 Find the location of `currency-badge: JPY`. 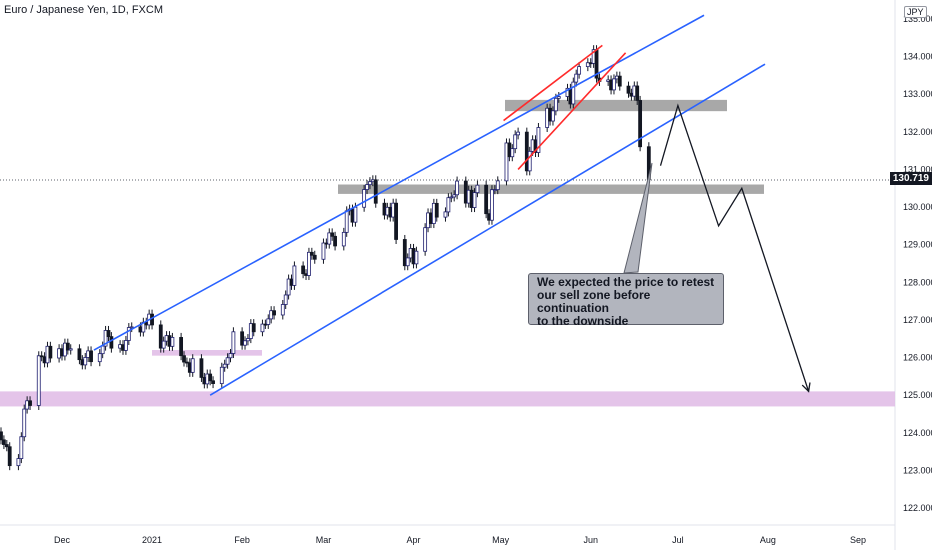

currency-badge: JPY is located at coordinates (915, 12).